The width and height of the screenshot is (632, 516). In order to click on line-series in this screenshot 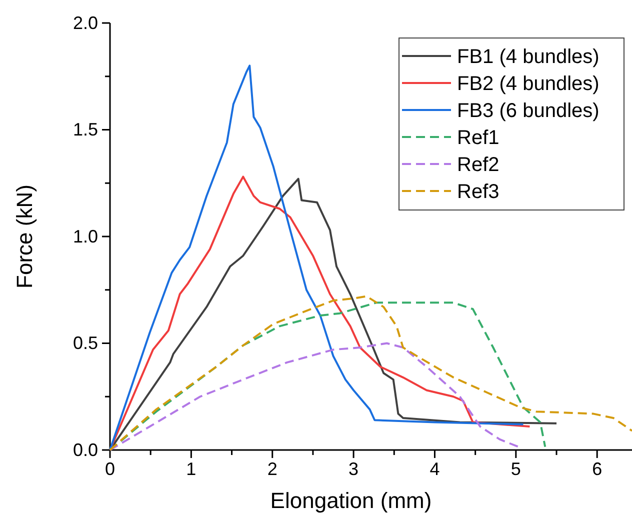, I will do `click(314, 396)`.